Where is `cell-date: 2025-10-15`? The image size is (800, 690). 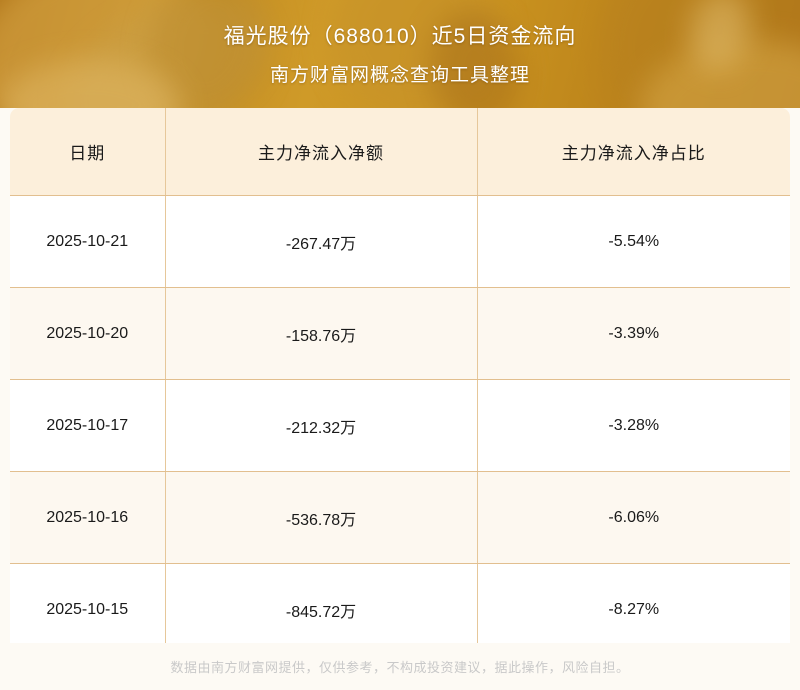
cell-date: 2025-10-15 is located at coordinates (88, 609).